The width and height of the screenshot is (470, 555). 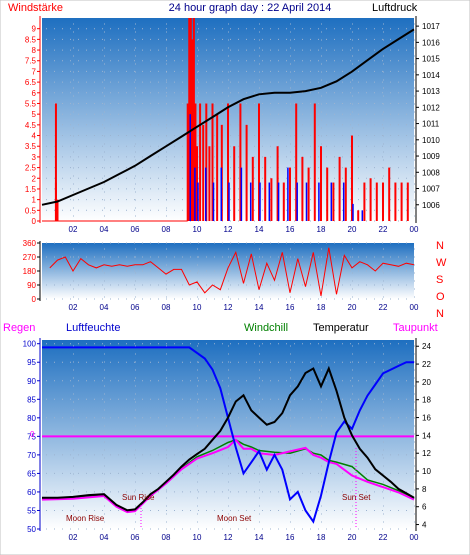 I want to click on y2-tick-label: 1017, so click(x=431, y=26).